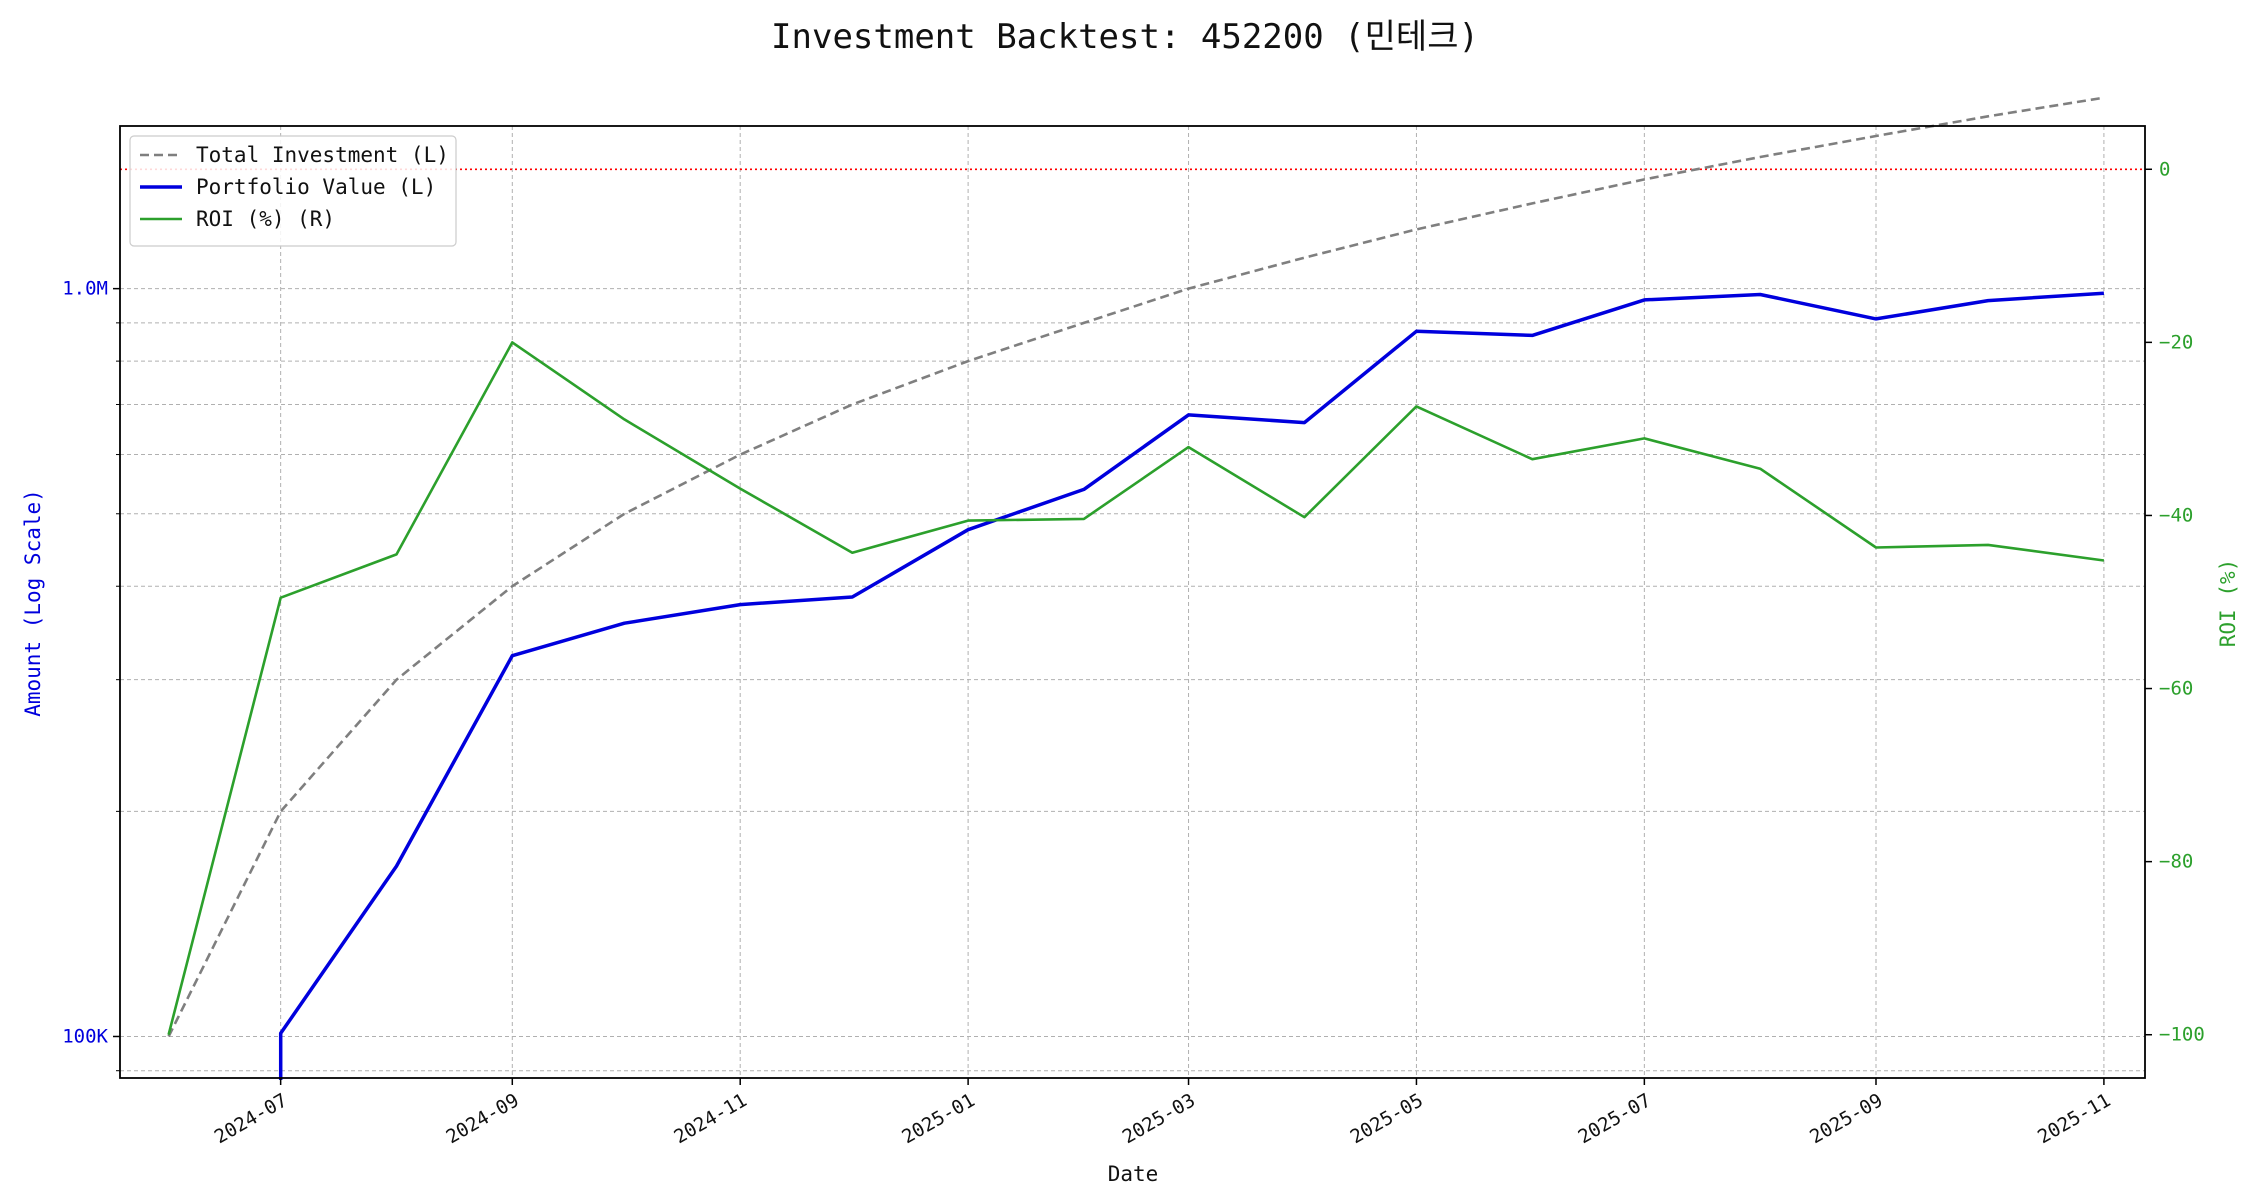 The image size is (2250, 1200). What do you see at coordinates (33, 603) in the screenshot?
I see `y-left-axis-label: Amount (Log Scale)` at bounding box center [33, 603].